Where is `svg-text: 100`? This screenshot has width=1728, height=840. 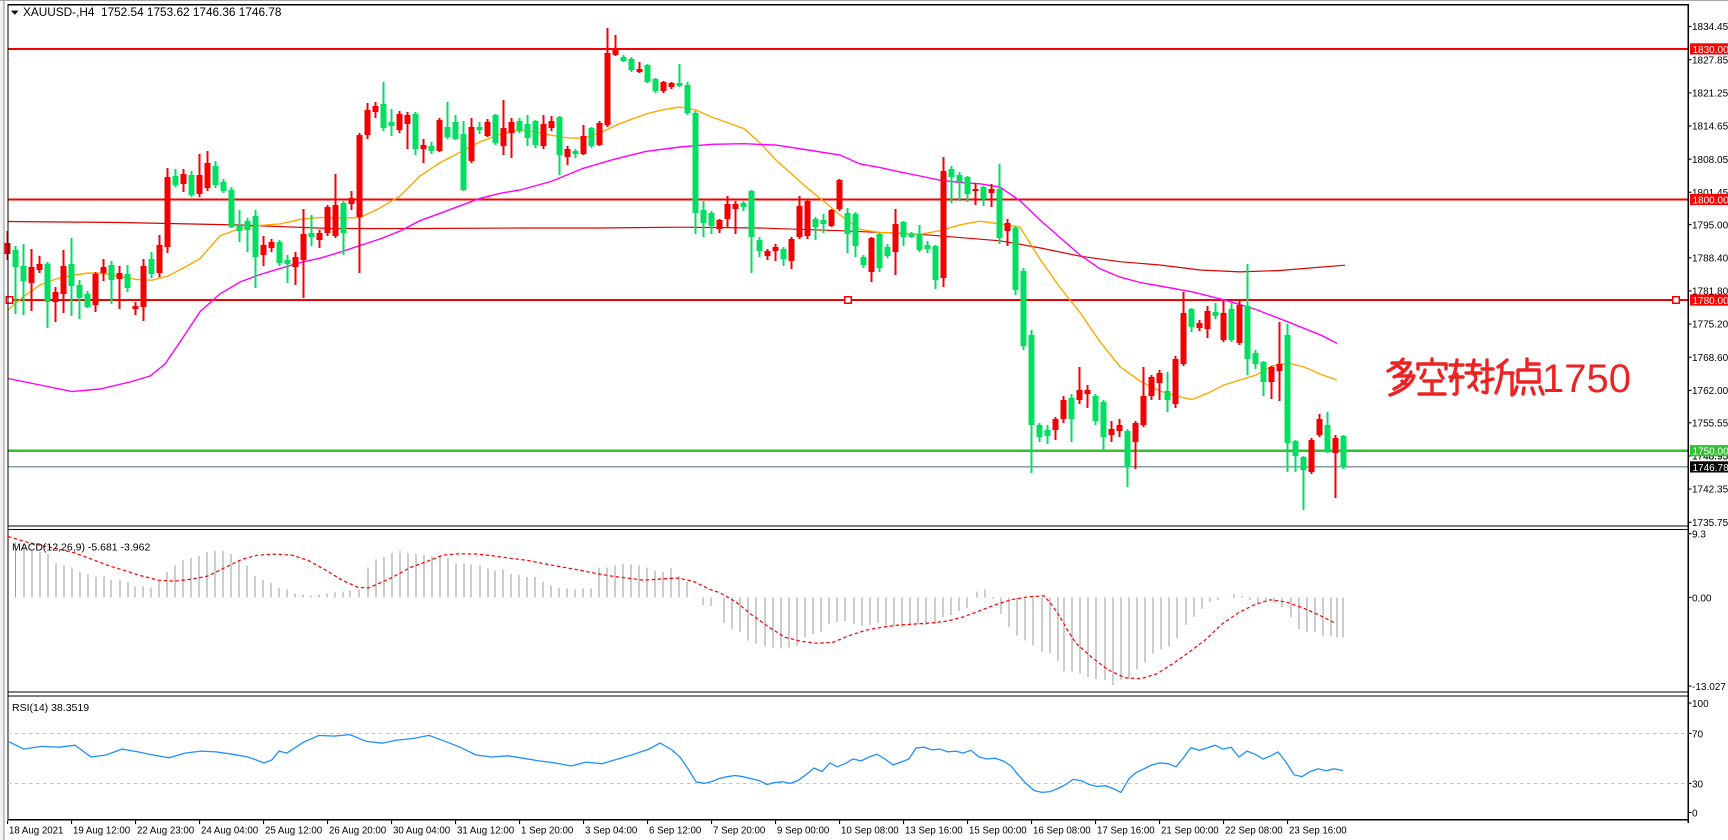
svg-text: 100 is located at coordinates (1700, 704).